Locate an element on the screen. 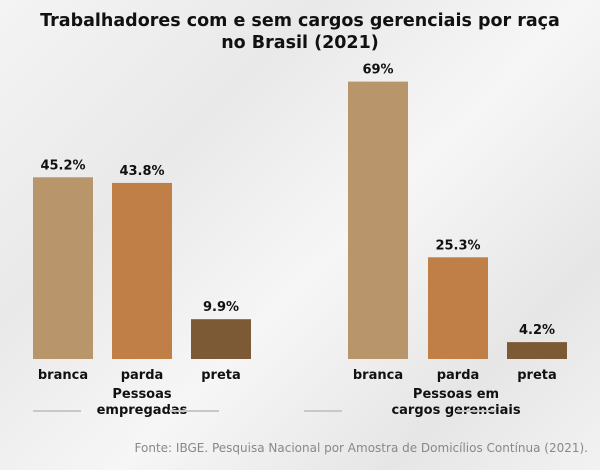 This screenshot has width=600, height=470. data-label: 9.9% is located at coordinates (221, 307).